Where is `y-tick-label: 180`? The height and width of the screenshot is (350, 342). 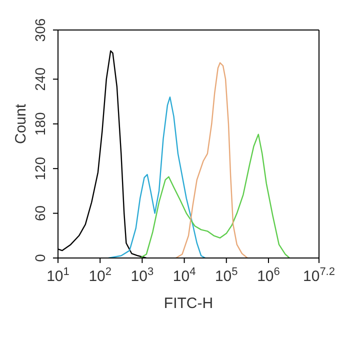 y-tick-label: 180 is located at coordinates (40, 124).